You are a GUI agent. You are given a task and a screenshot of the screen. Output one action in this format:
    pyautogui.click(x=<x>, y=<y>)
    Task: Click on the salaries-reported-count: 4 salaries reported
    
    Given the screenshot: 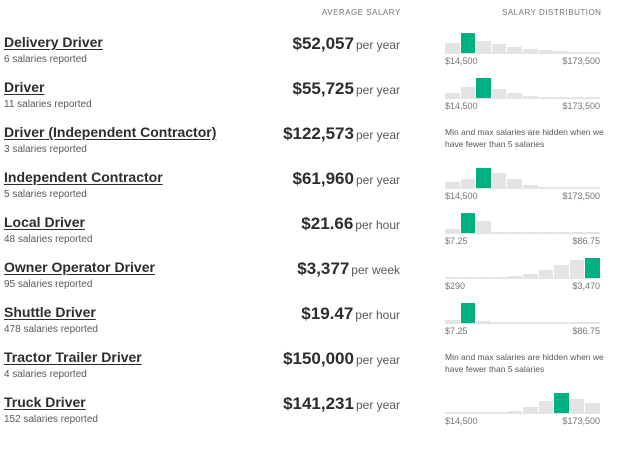 What is the action you would take?
    pyautogui.click(x=45, y=374)
    